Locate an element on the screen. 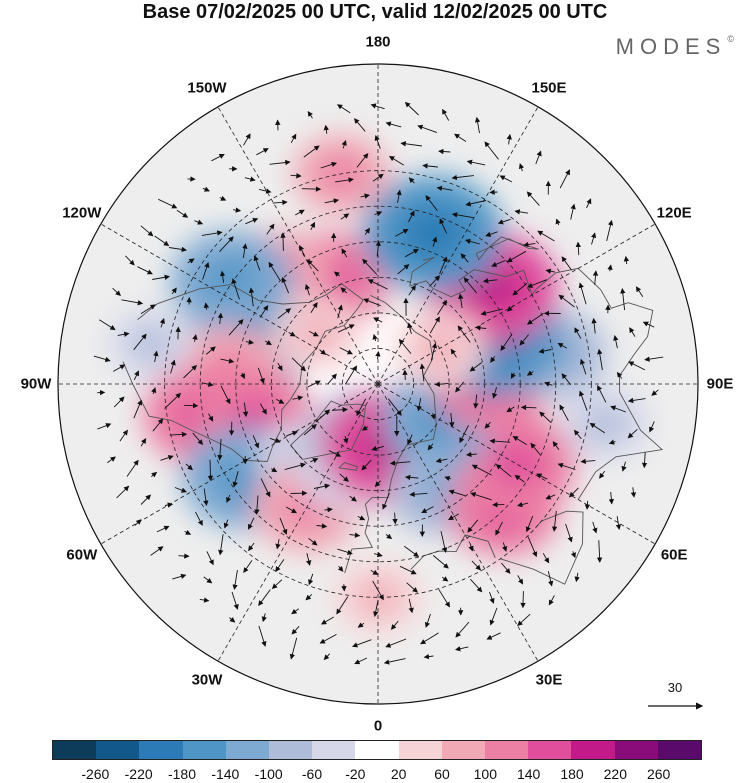 The image size is (750, 783). longitude-label: 150W is located at coordinates (207, 88).